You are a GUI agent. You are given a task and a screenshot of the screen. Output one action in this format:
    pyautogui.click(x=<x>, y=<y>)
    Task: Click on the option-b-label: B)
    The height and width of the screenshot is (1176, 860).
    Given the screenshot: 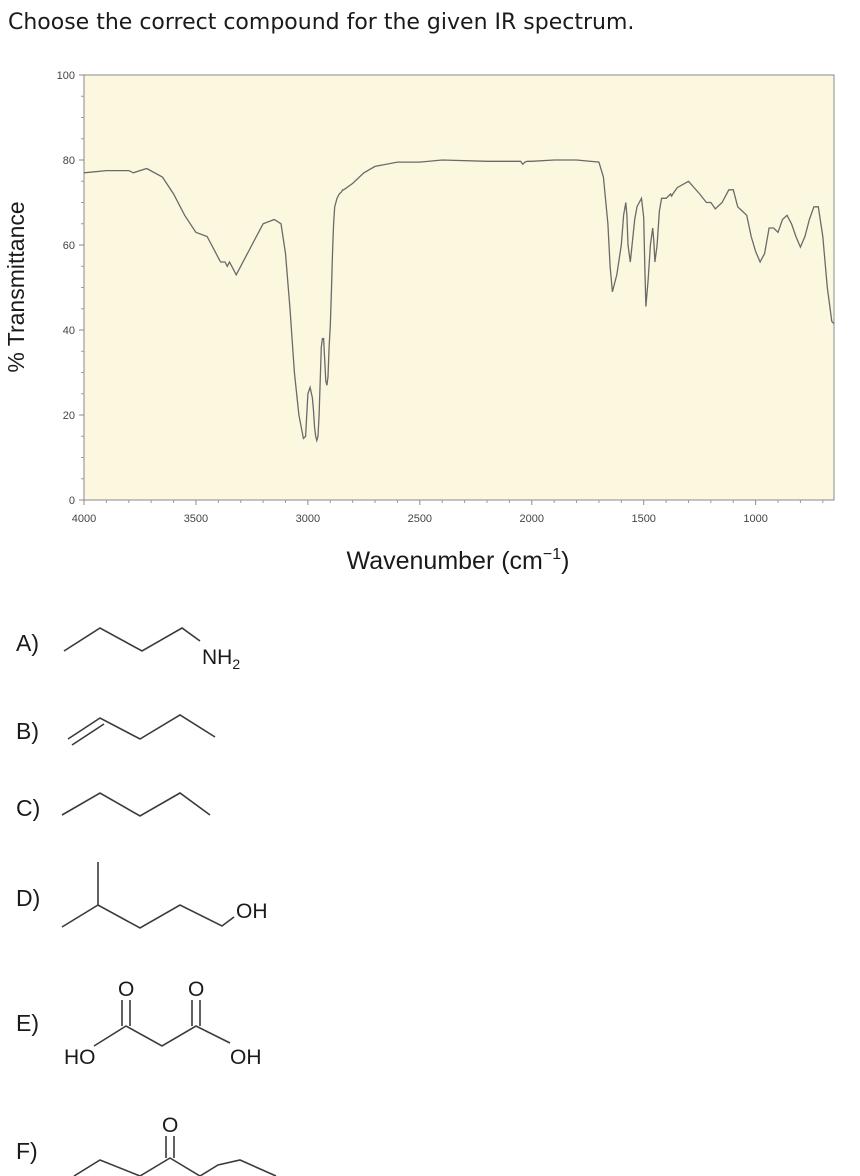 What is the action you would take?
    pyautogui.click(x=27, y=731)
    